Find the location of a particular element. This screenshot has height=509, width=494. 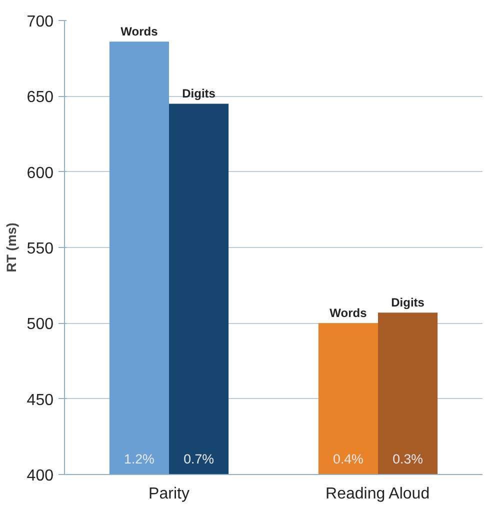

annotation: 0.3% is located at coordinates (408, 459).